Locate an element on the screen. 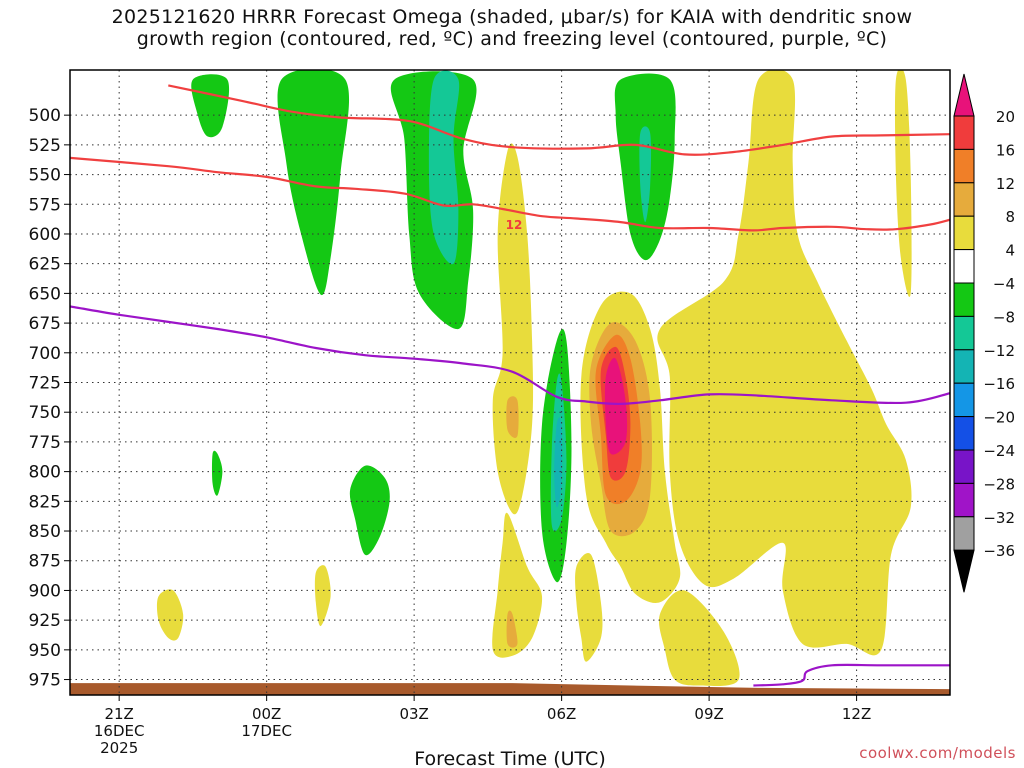  dgz-top-red is located at coordinates (559, 120).